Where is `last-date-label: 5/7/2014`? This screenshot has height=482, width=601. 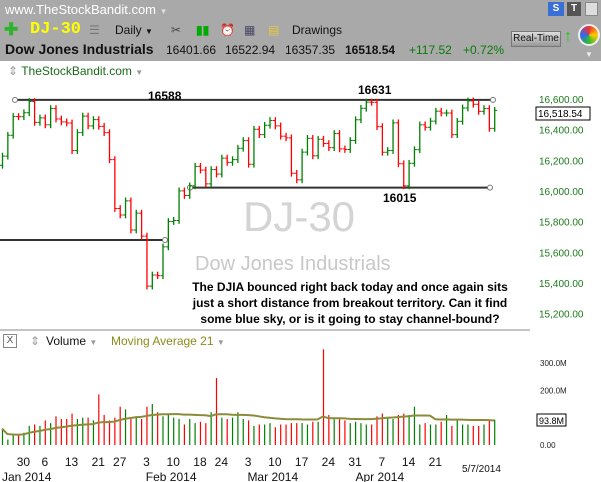
last-date-label: 5/7/2014 is located at coordinates (481, 469).